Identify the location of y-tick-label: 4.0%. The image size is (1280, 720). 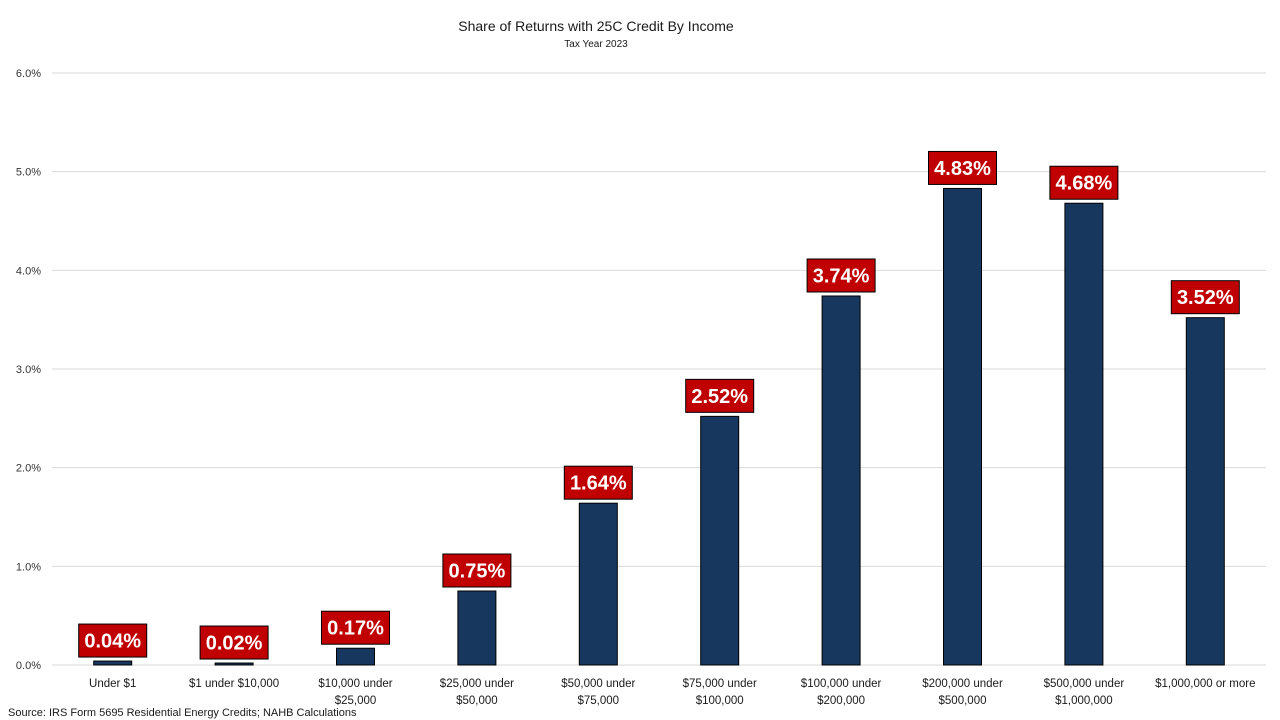
(28, 271).